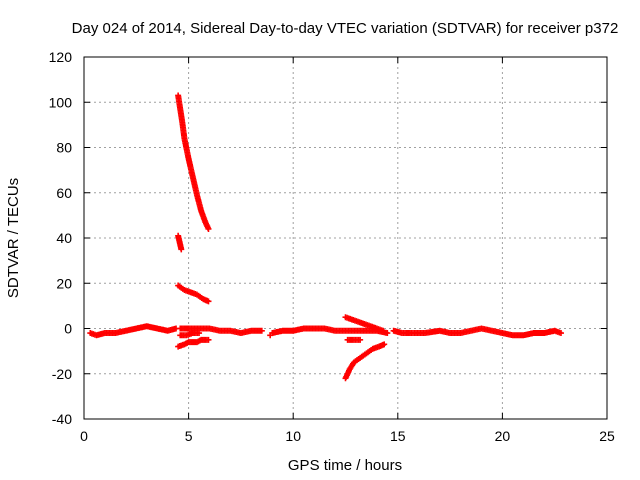  What do you see at coordinates (68, 329) in the screenshot?
I see `y-tick-label: 0` at bounding box center [68, 329].